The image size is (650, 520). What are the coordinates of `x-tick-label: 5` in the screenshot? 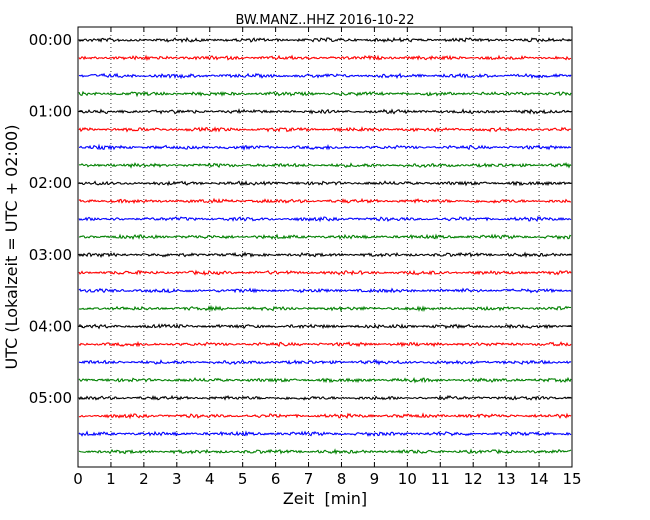 It's located at (243, 479).